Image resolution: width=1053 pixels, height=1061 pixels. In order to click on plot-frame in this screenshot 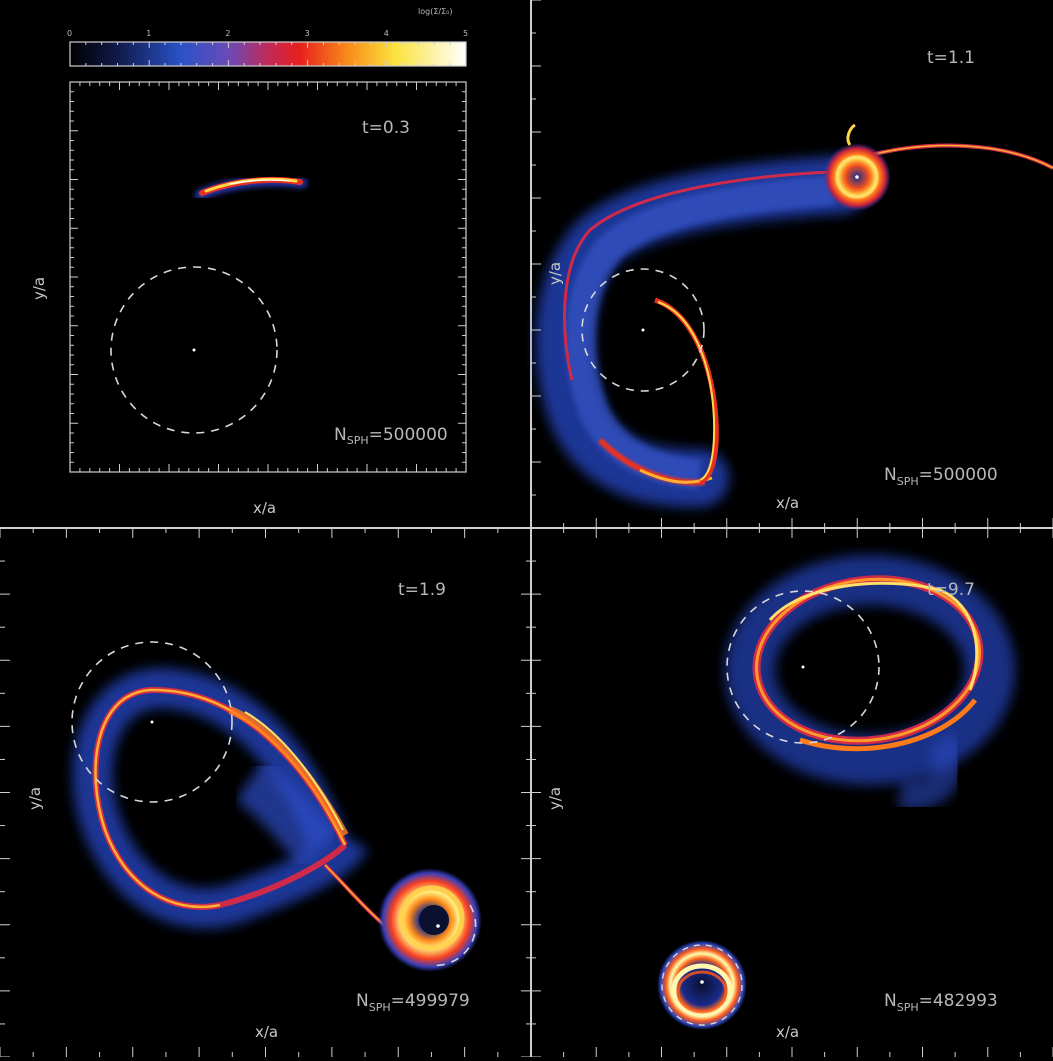, I will do `click(268, 277)`.